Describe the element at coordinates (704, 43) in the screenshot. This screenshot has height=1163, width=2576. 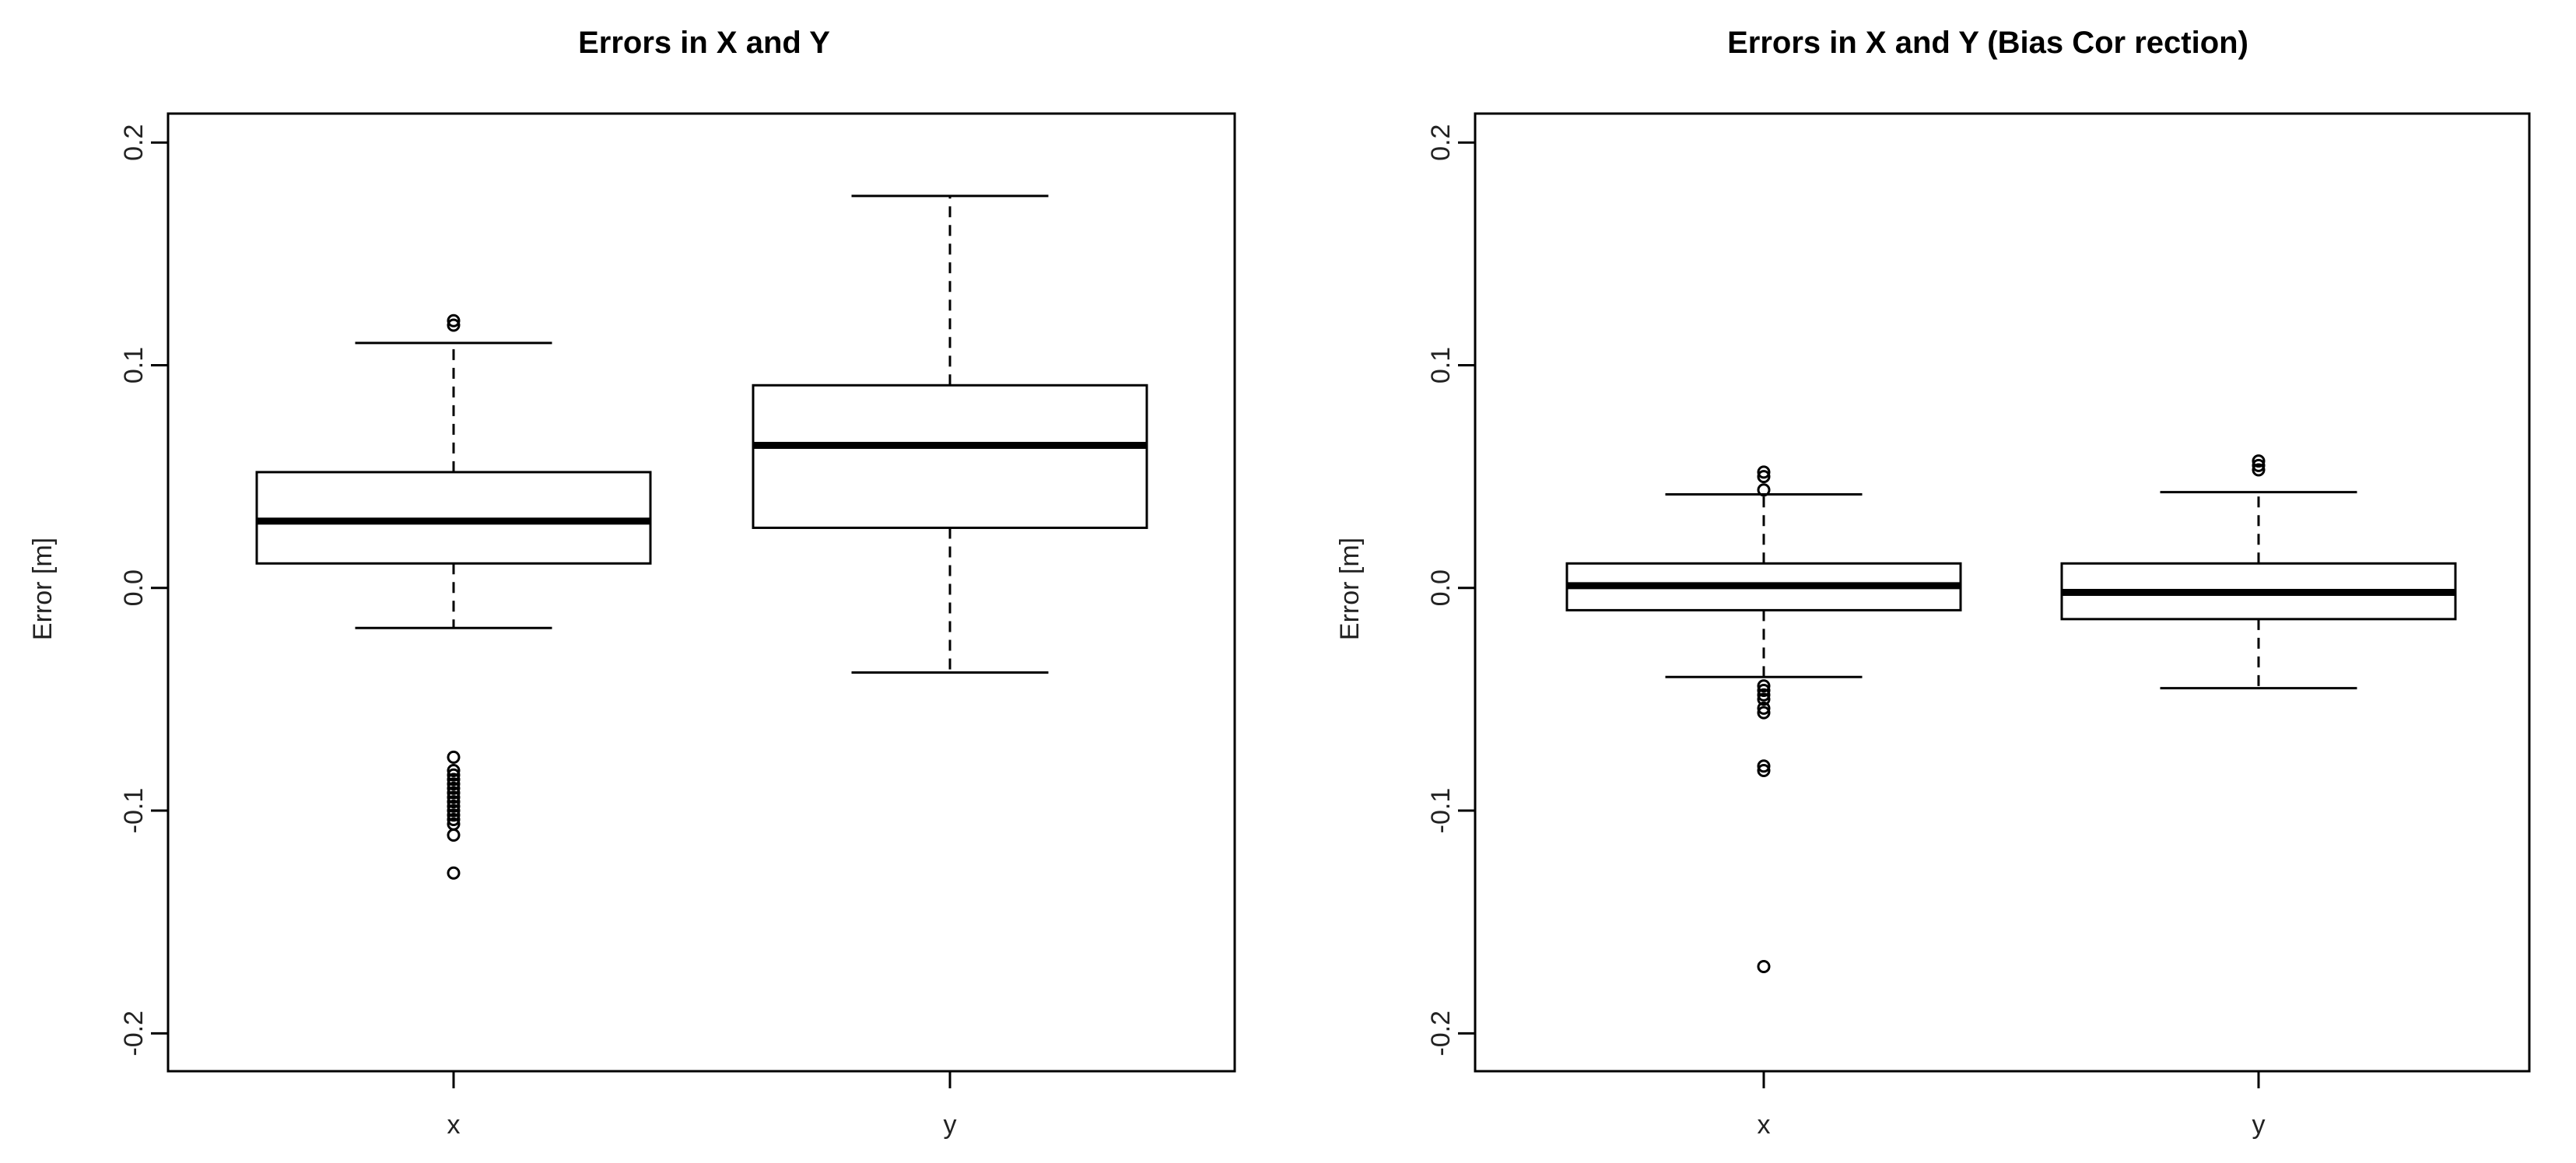
I see `chart-title: Errors in X and Y` at that location.